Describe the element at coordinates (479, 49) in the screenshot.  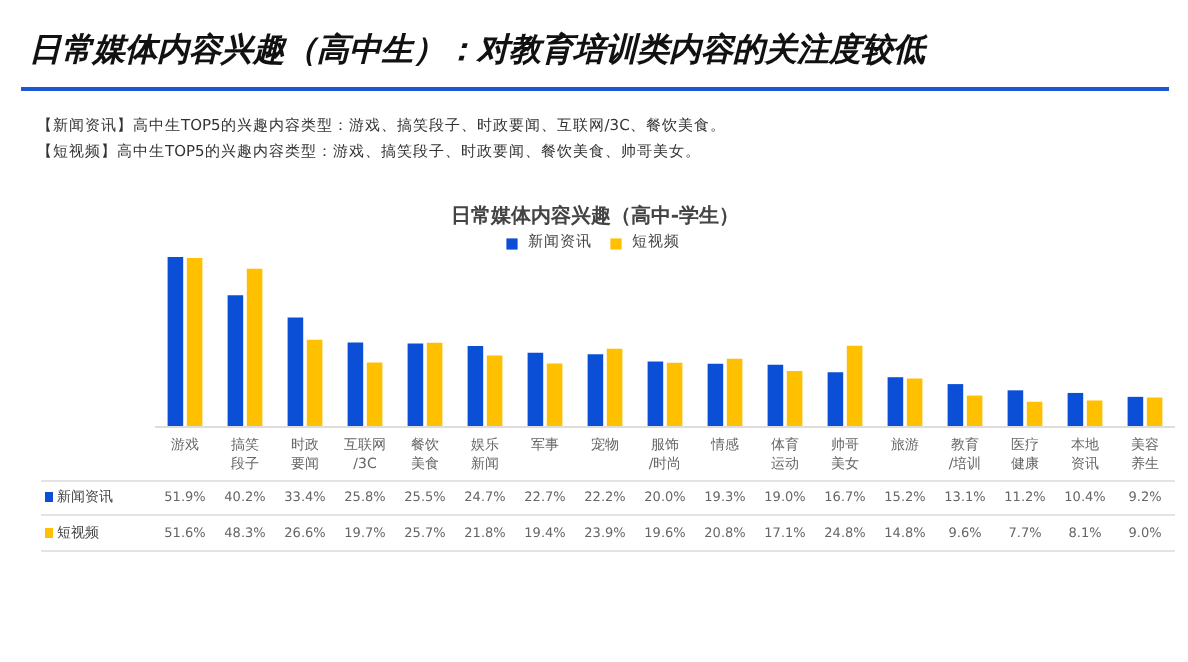
I see `chart-title: 日常媒体内容兴趣（高中生）：对教育培训类内容的关注度较低` at that location.